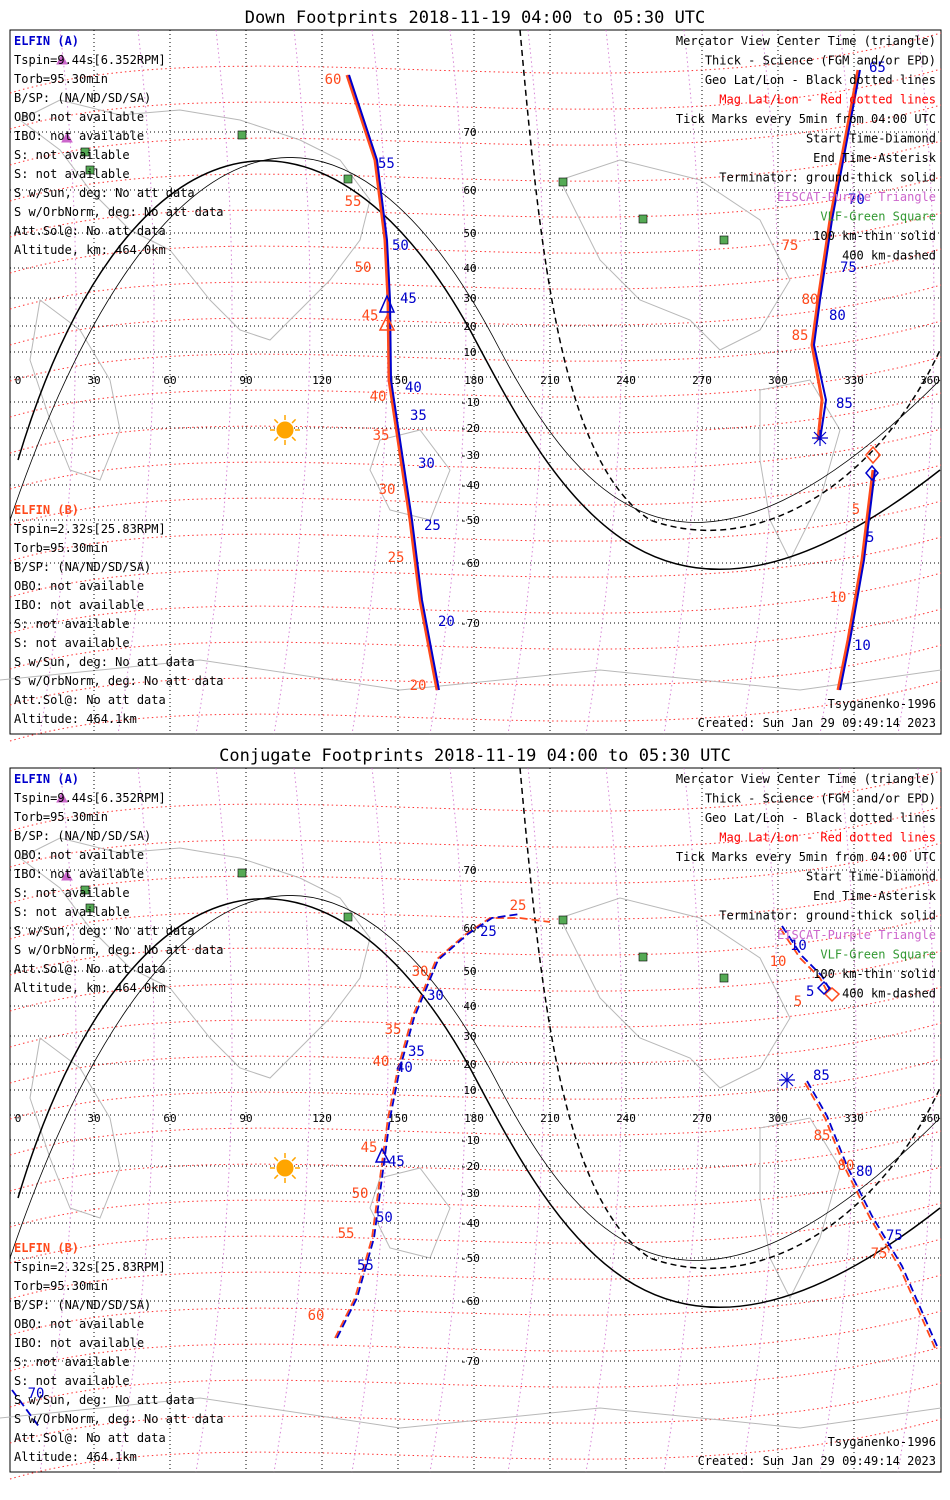 The height and width of the screenshot is (1500, 950). Describe the element at coordinates (90, 988) in the screenshot. I see `spacecraft-info-line: Altitude, km: 464.0km` at that location.